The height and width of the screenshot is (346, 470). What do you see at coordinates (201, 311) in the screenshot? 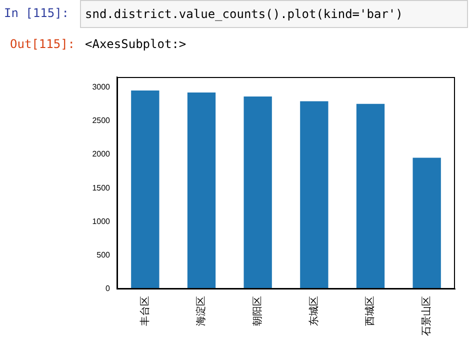
I see `x-tick-label: 海淀区` at bounding box center [201, 311].